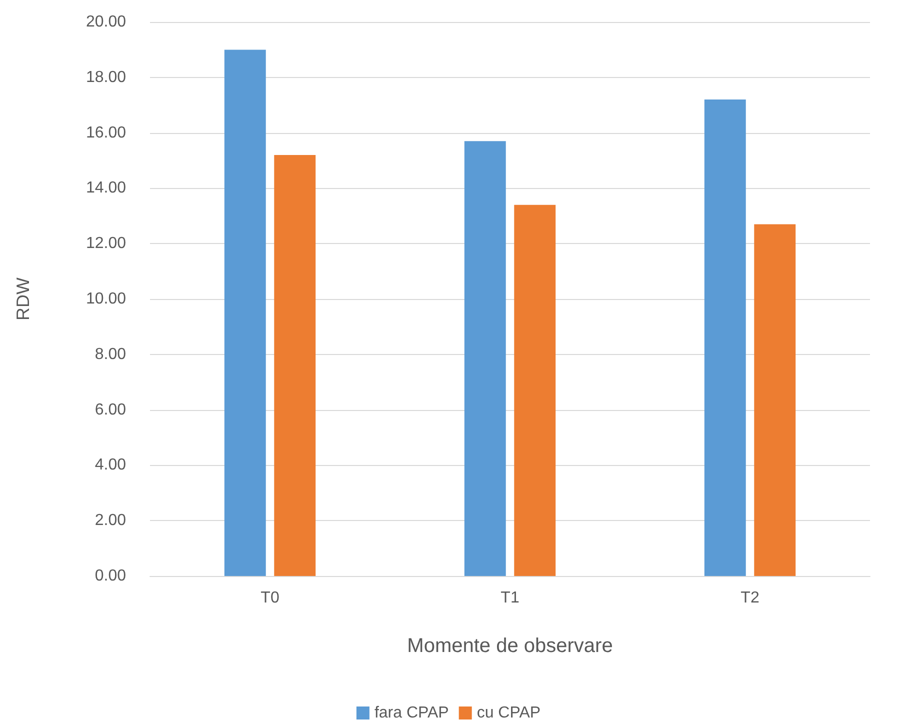  I want to click on y-tick-label: 14.00, so click(106, 188).